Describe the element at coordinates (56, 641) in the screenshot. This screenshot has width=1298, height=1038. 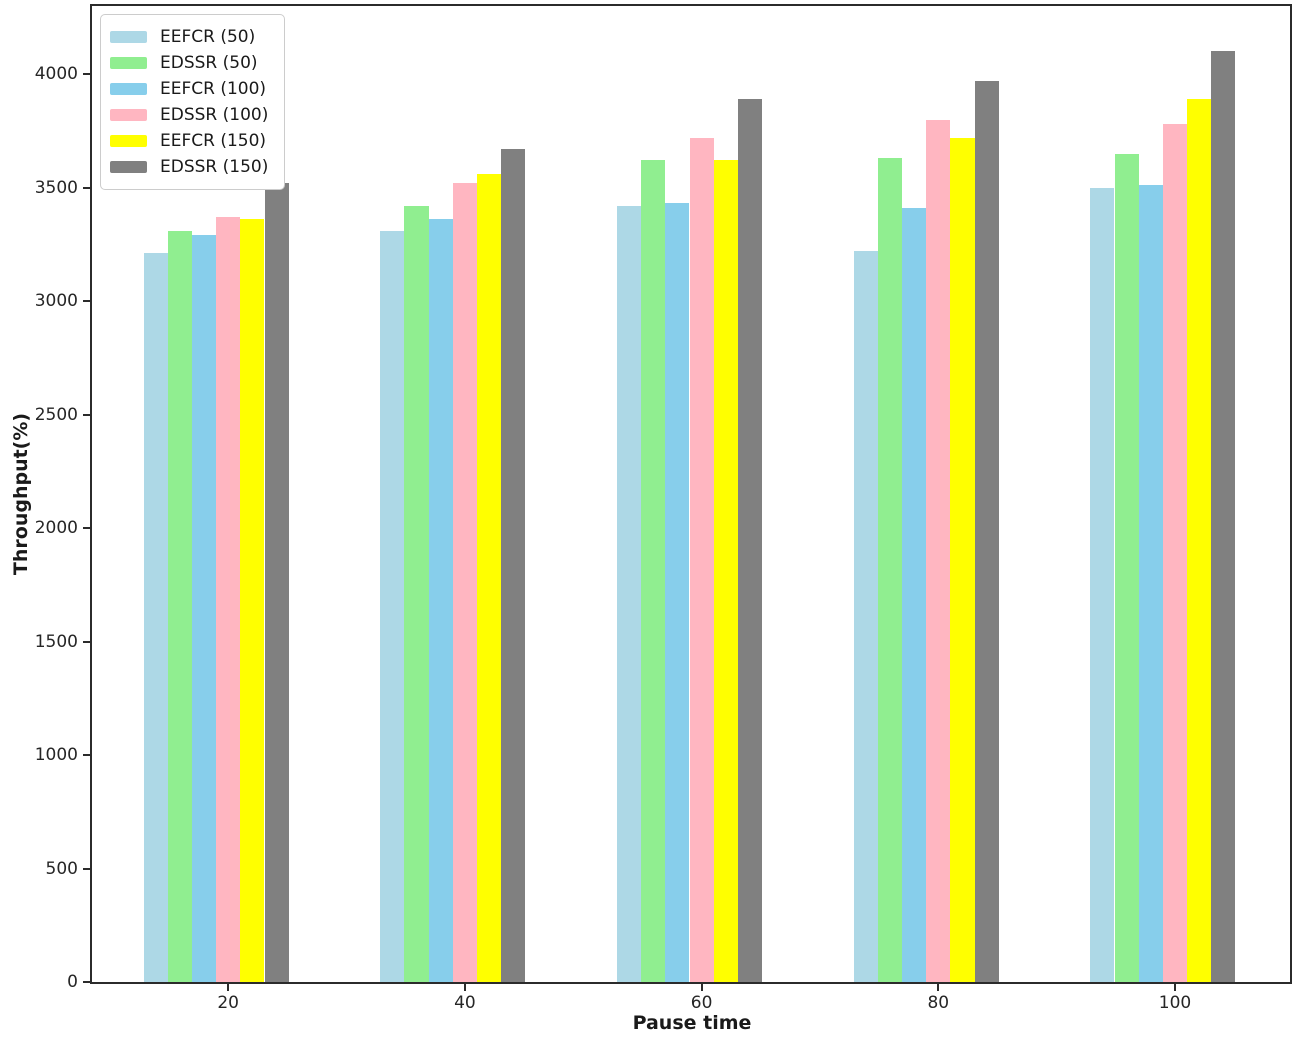
I see `y-tick-label: 1500` at that location.